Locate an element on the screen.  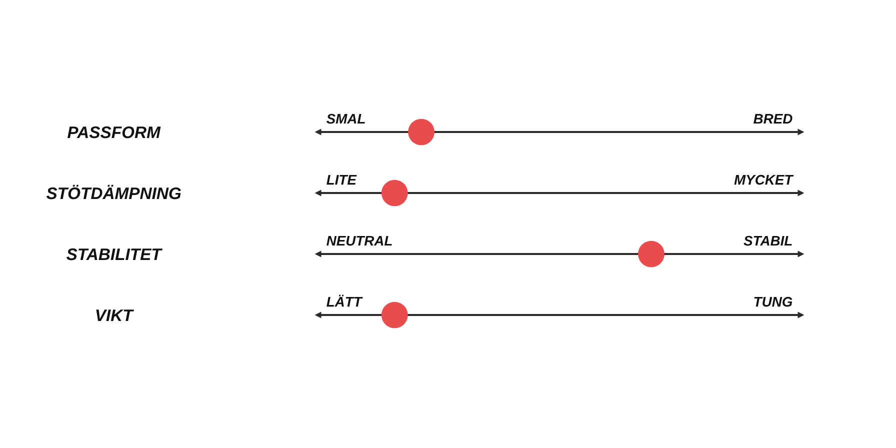
annotation: SMAL is located at coordinates (345, 119).